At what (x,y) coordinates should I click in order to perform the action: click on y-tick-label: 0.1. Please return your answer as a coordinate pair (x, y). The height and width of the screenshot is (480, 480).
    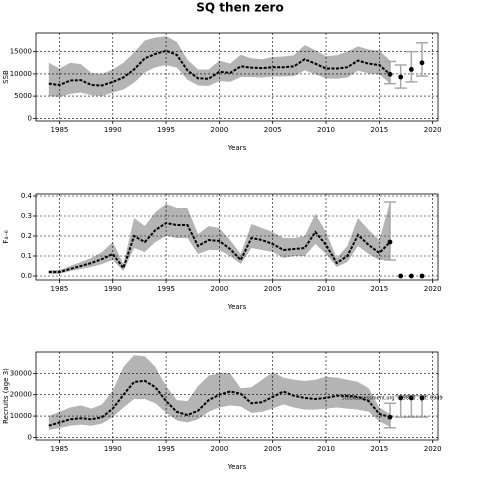
    Looking at the image, I should click on (26, 256).